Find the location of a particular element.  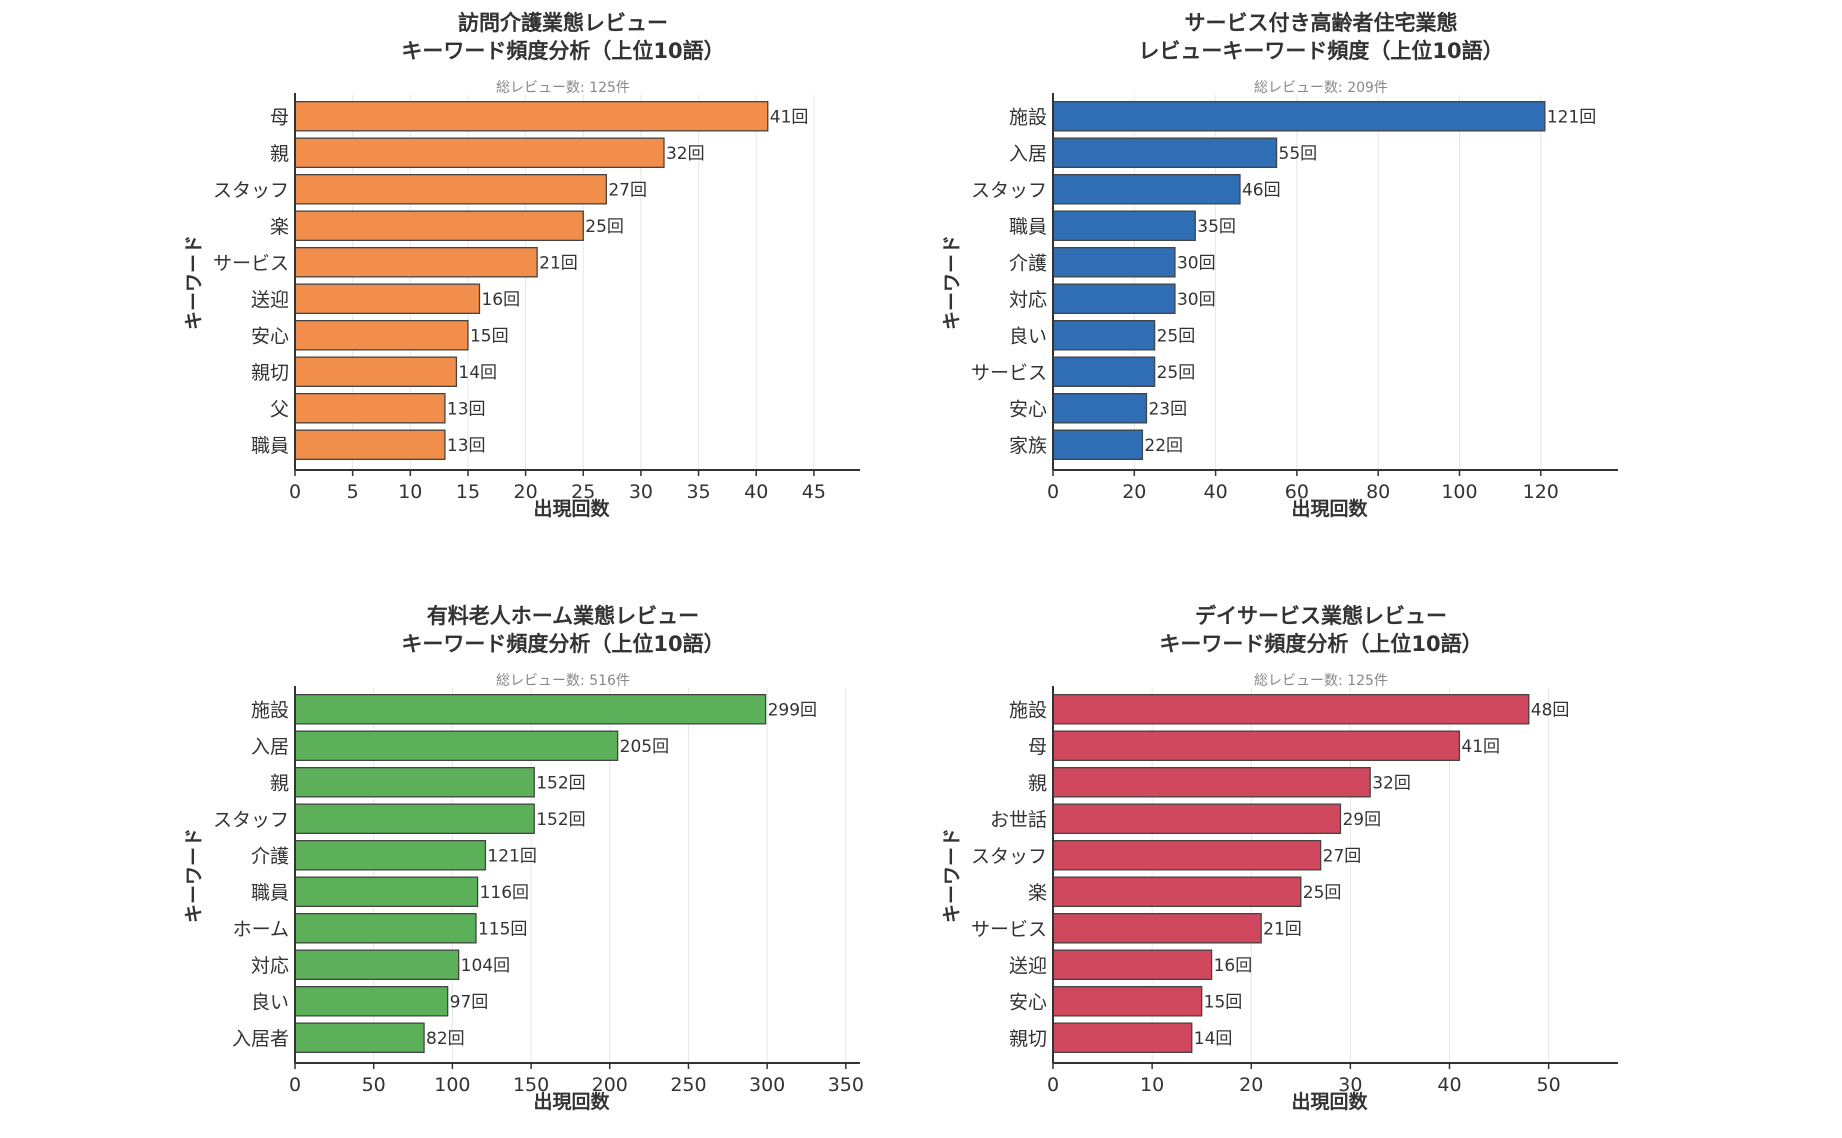

chart-title-line1: デイサービス業態レビュー is located at coordinates (1321, 616).